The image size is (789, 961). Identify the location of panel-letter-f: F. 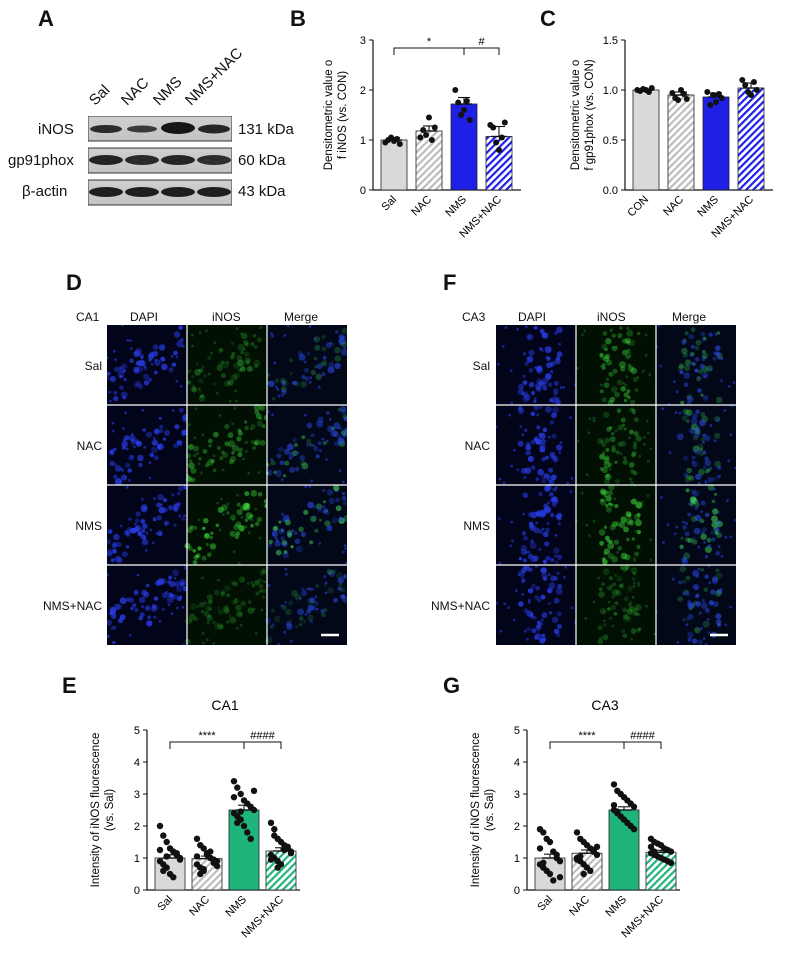
(450, 282).